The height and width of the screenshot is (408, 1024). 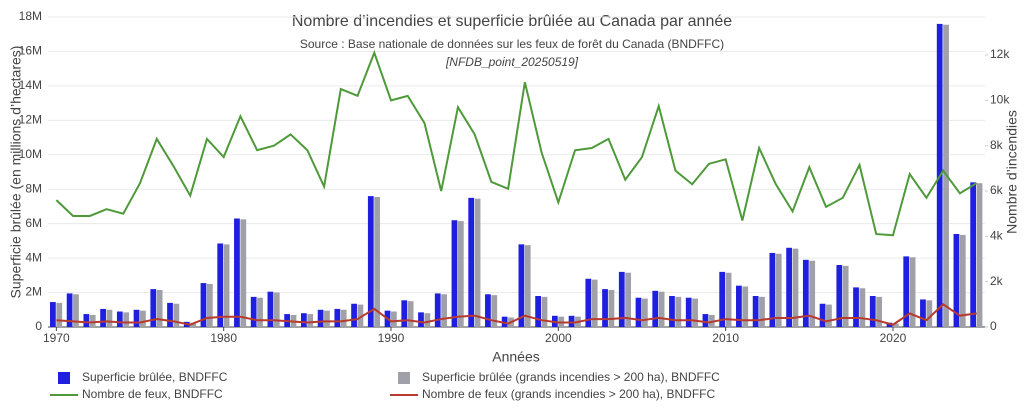 What do you see at coordinates (997, 190) in the screenshot?
I see `y2-tick-label: 6k` at bounding box center [997, 190].